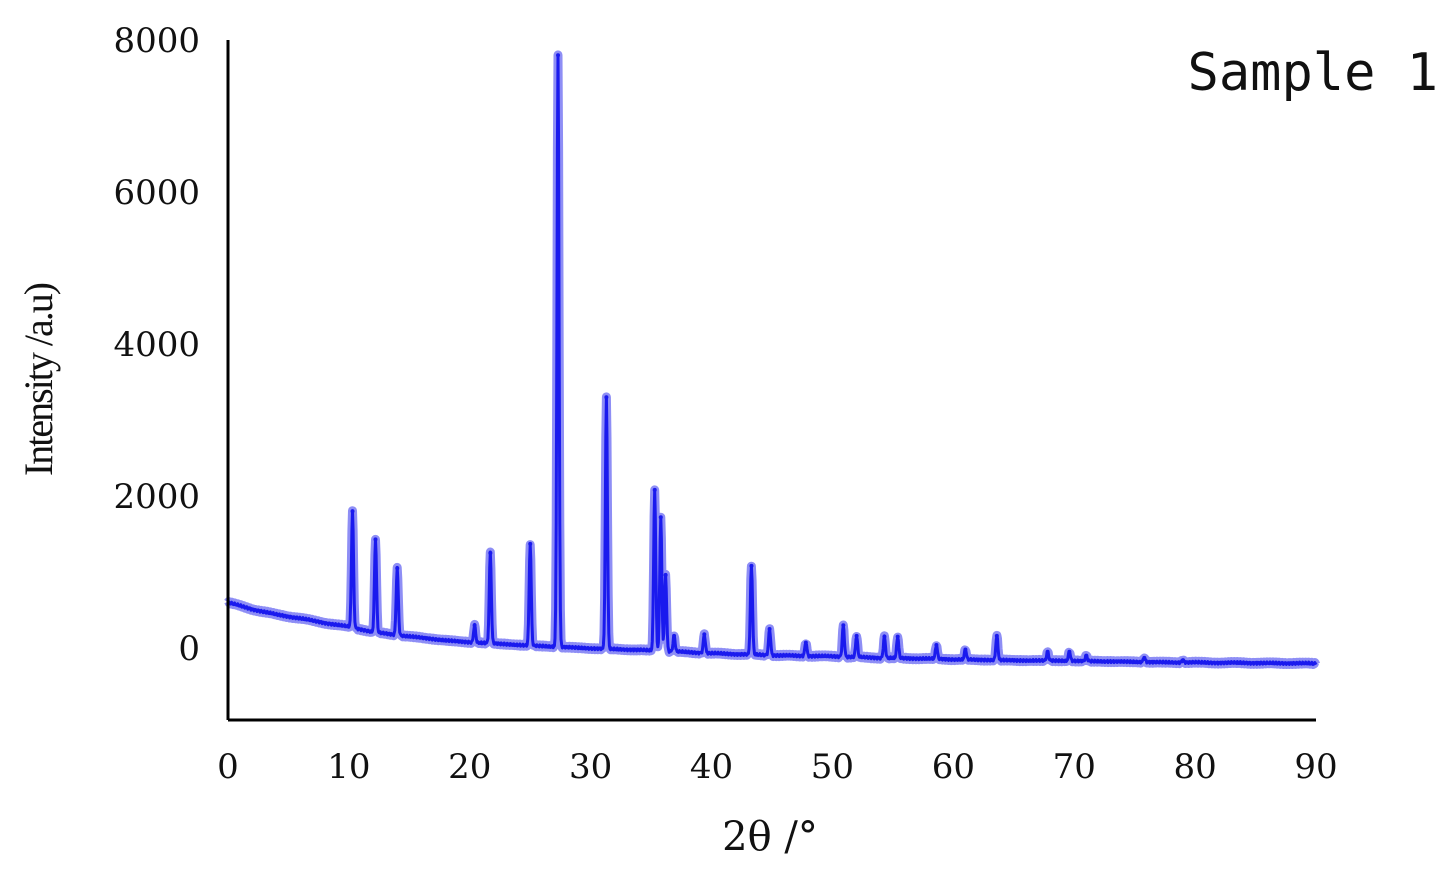 The height and width of the screenshot is (874, 1451). What do you see at coordinates (590, 767) in the screenshot?
I see `x-tick-label: 30` at bounding box center [590, 767].